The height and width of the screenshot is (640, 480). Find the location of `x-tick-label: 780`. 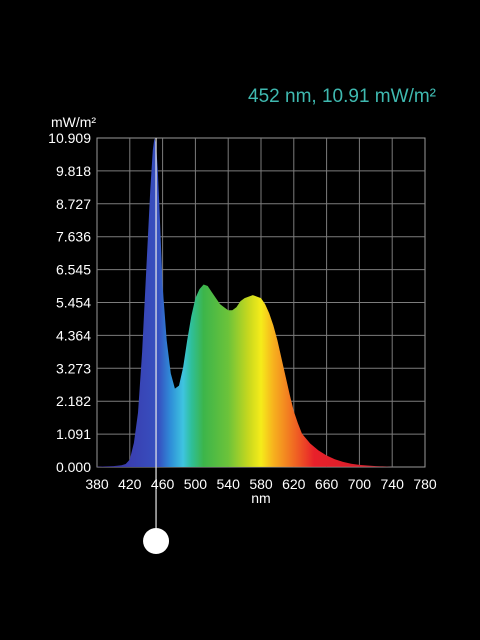

x-tick-label: 780 is located at coordinates (425, 484).